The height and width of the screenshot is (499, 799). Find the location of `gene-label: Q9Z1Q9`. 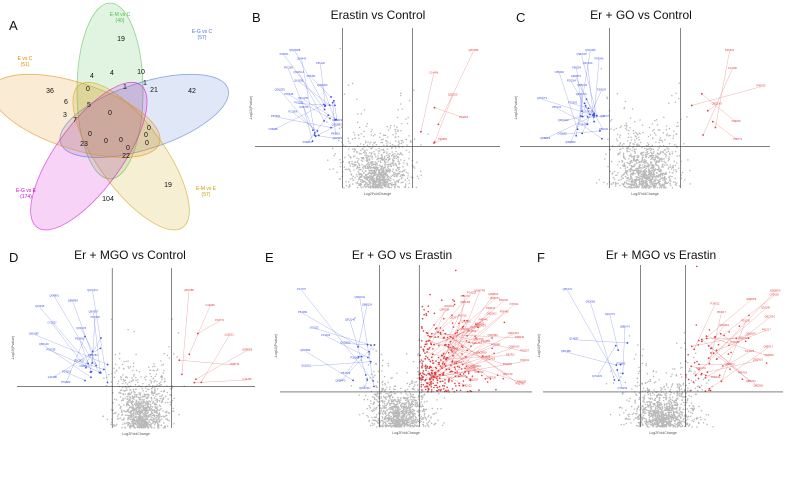

gene-label: Q9Z1Q9 is located at coordinates (479, 339).